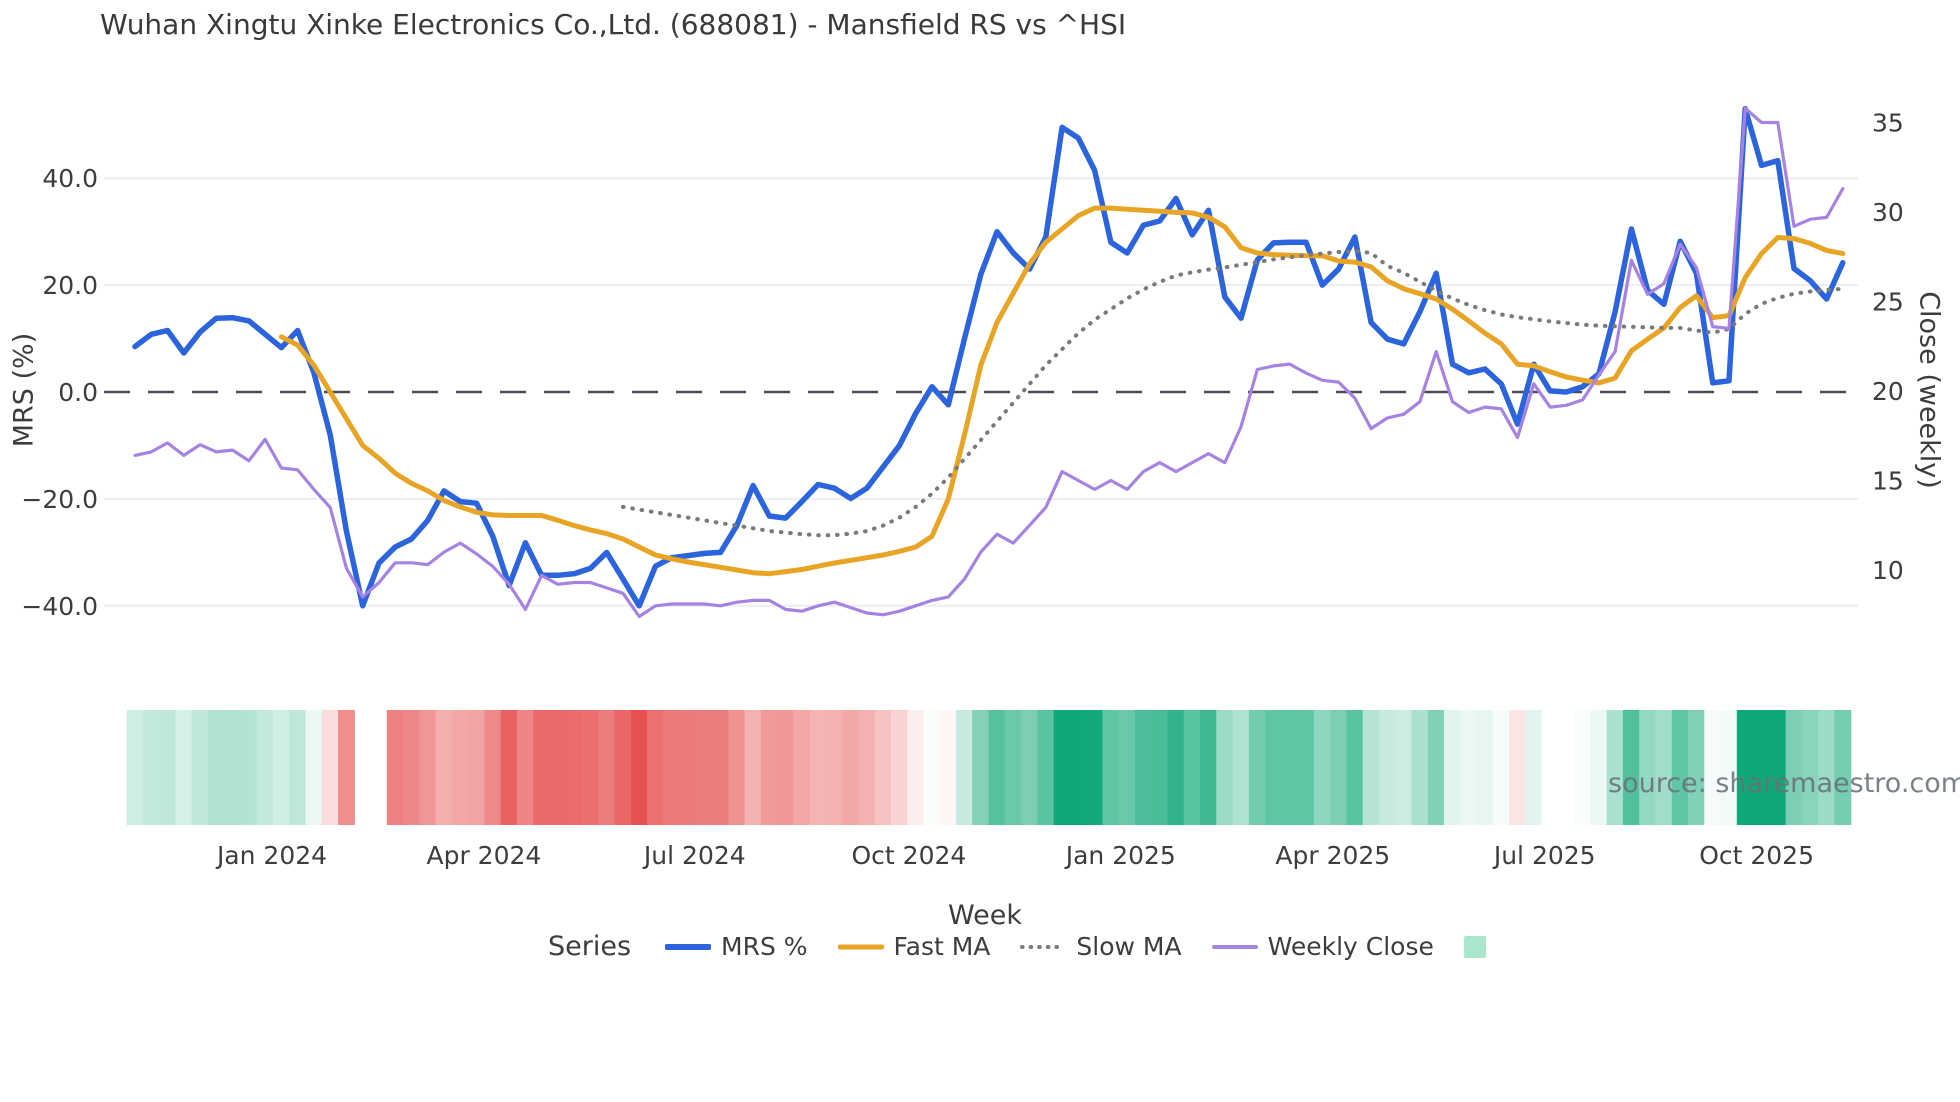 The height and width of the screenshot is (1102, 1960). I want to click on right-axis-title: Close (weekly), so click(1929, 390).